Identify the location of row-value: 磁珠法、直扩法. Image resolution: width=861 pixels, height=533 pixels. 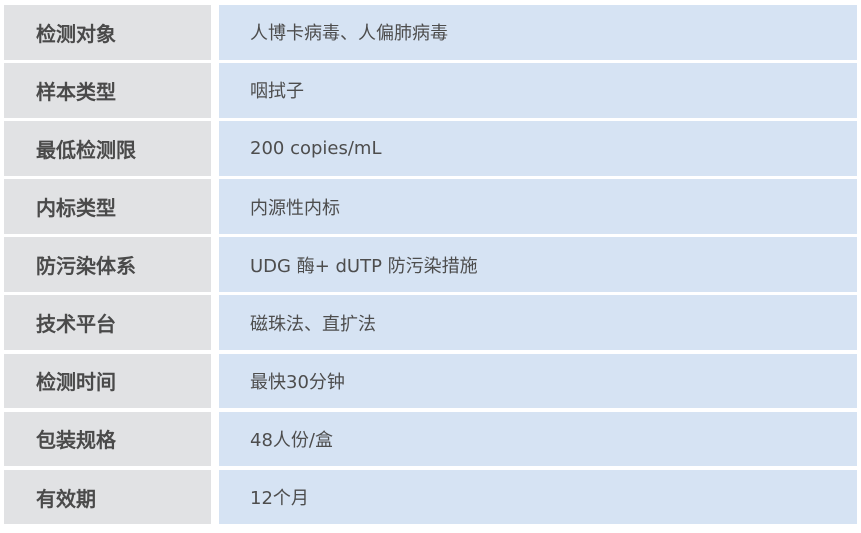
(538, 322).